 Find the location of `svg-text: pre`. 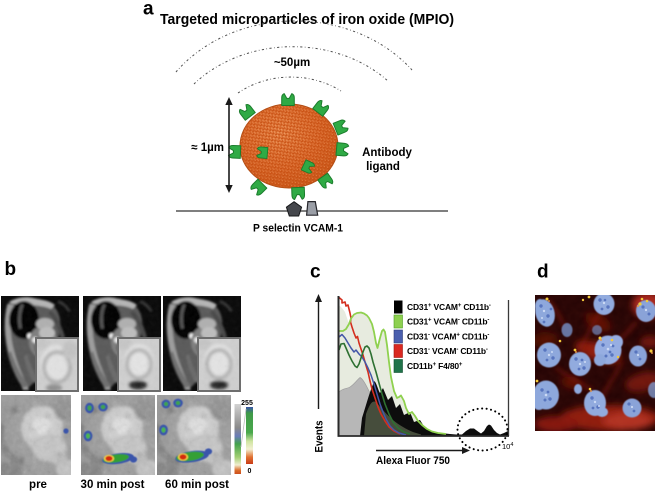

svg-text: pre is located at coordinates (38, 485).